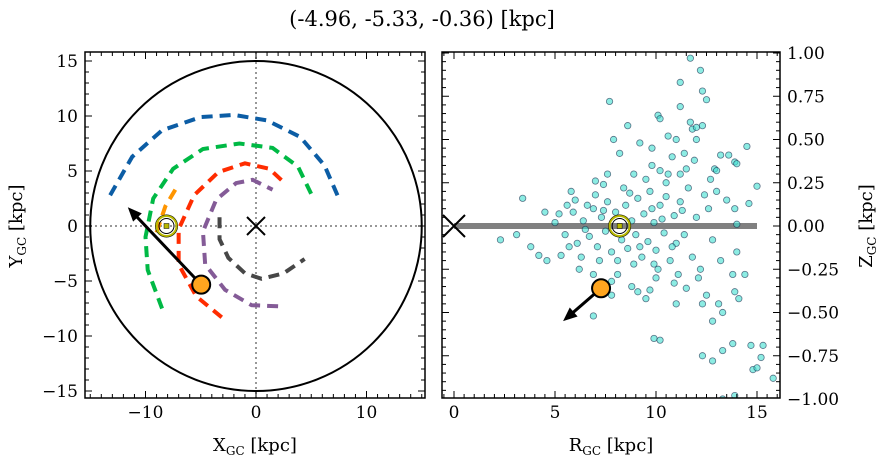 This screenshot has height=464, width=887. Describe the element at coordinates (67, 62) in the screenshot. I see `y-tick-label: 15` at that location.